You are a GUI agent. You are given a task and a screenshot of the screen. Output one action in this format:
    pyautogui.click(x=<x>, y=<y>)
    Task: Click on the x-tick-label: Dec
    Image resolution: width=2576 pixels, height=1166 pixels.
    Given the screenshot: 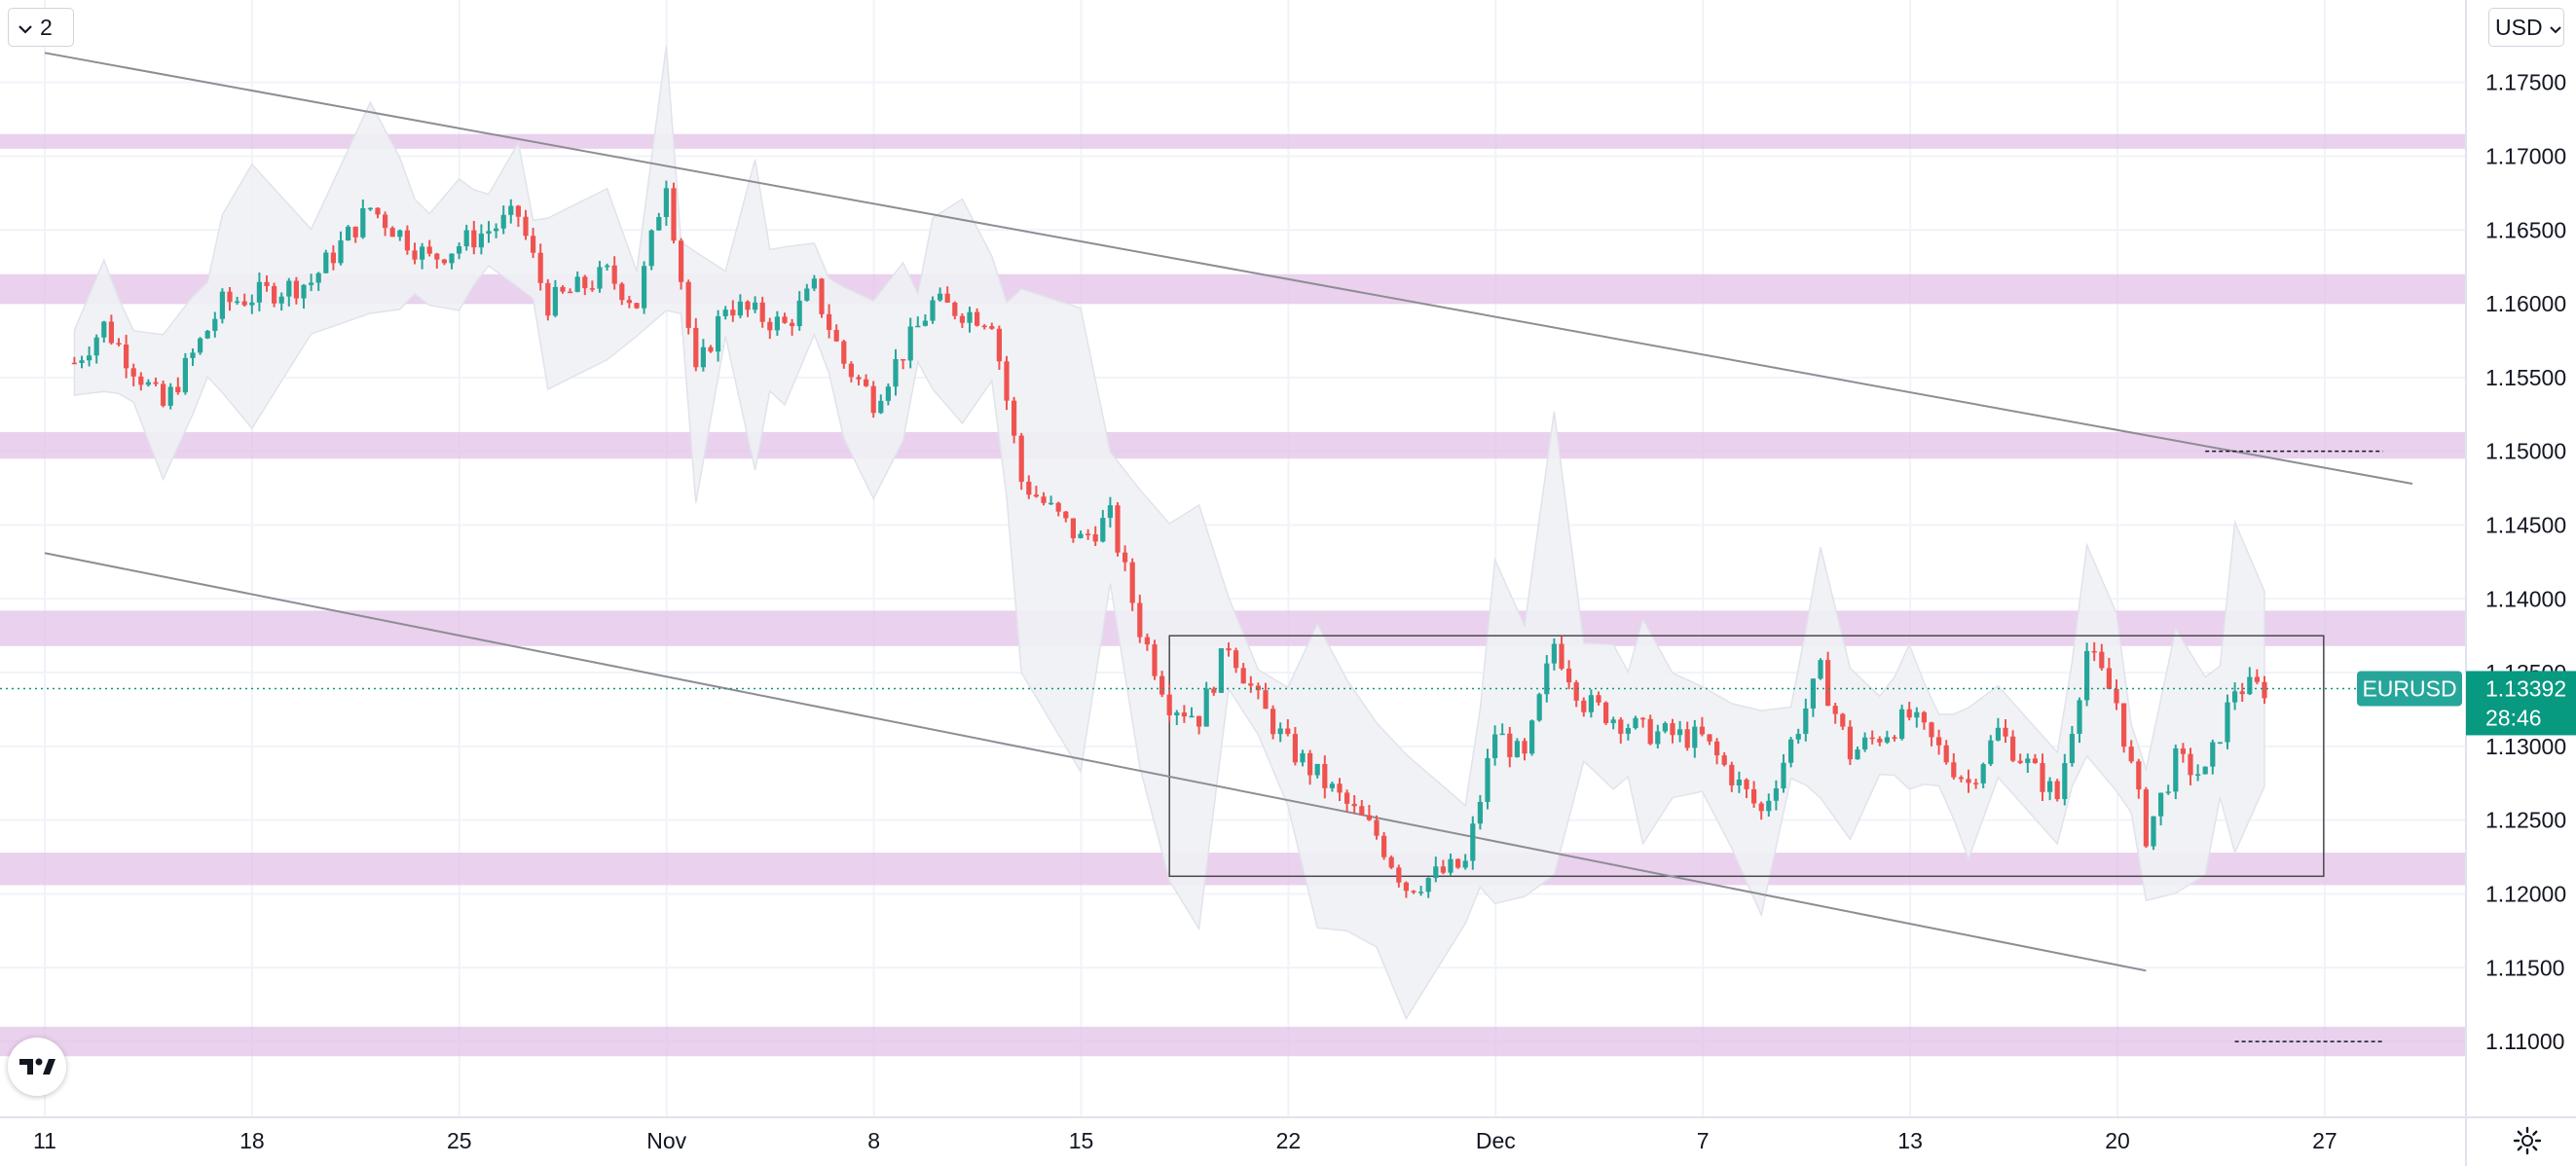 What is the action you would take?
    pyautogui.click(x=1496, y=1140)
    